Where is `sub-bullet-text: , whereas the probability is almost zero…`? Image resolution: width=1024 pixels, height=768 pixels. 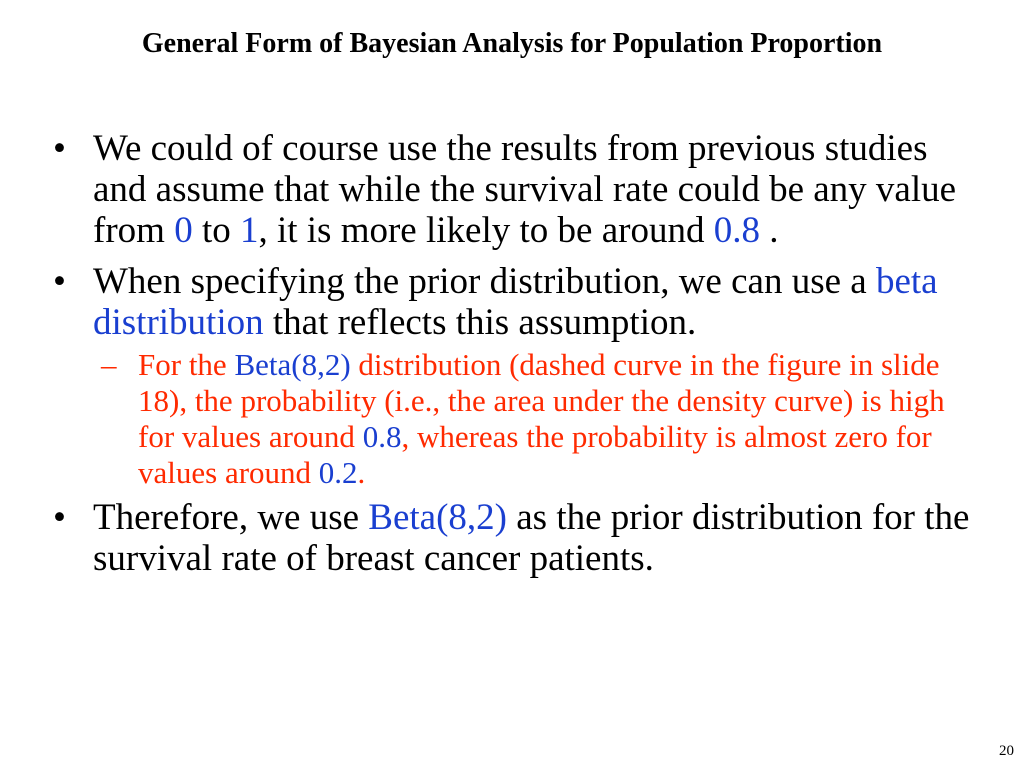 sub-bullet-text: , whereas the probability is almost zero… is located at coordinates (535, 454).